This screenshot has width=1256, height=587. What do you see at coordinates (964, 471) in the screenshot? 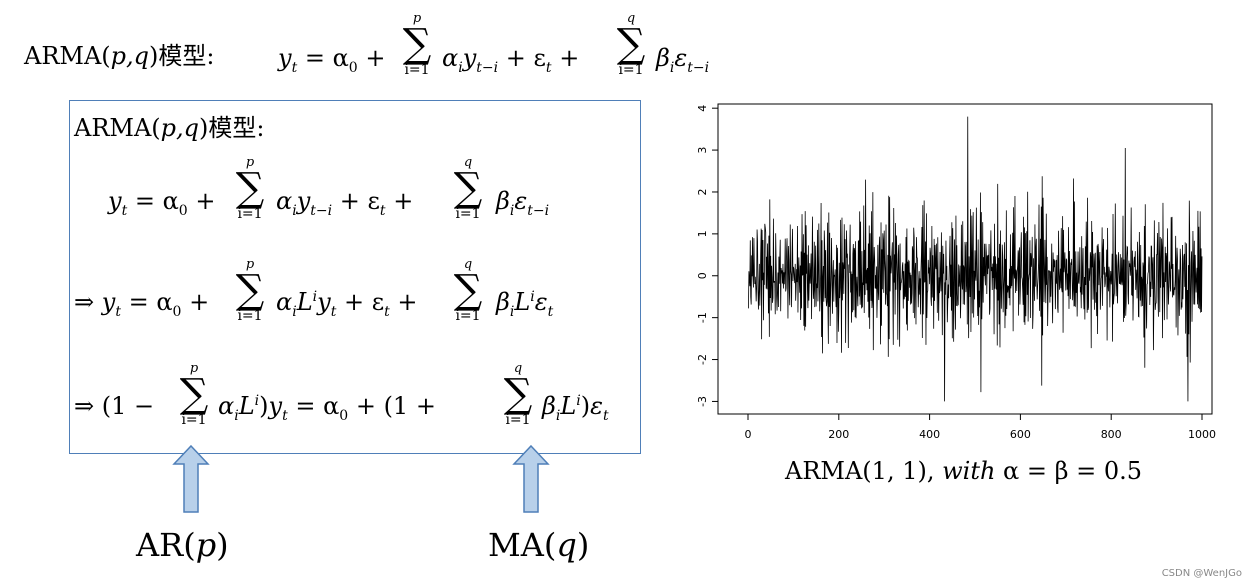
I see `chart-caption: ARMA(1, 1), with α = β = 0.5` at bounding box center [964, 471].